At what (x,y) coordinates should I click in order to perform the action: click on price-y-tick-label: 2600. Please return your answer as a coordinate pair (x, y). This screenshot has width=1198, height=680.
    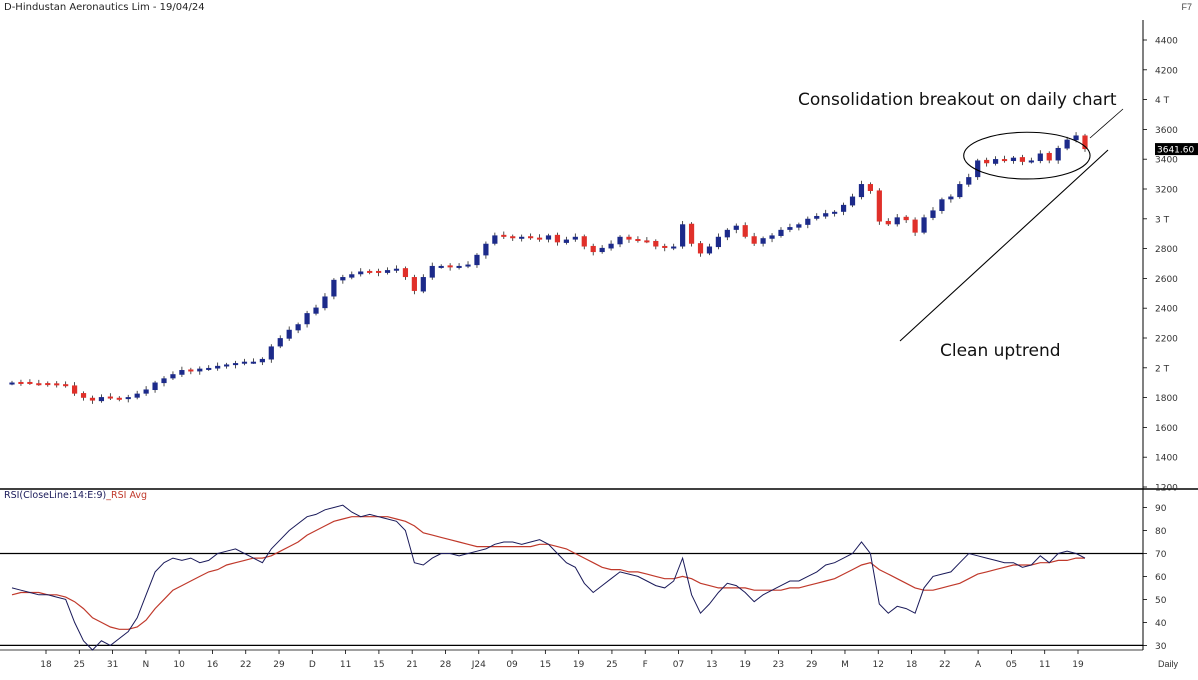
    Looking at the image, I should click on (1166, 280).